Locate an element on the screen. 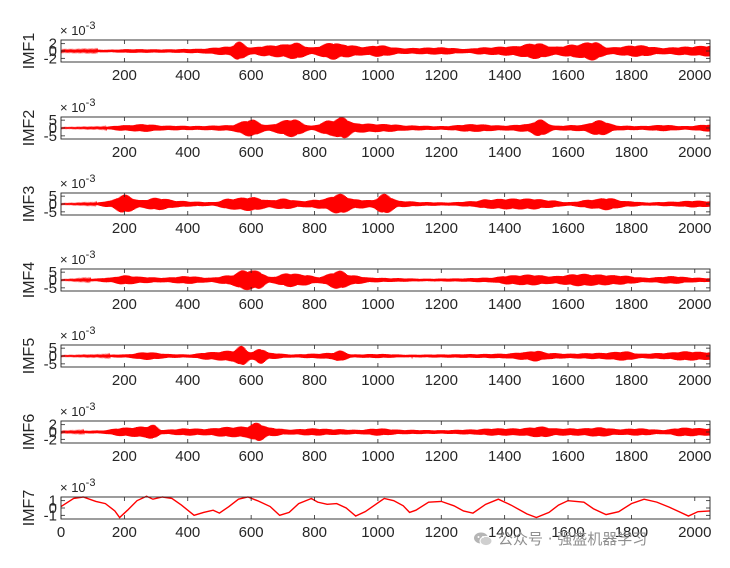 The height and width of the screenshot is (568, 730). watermark: 公众号 · 强盛机器学习 is located at coordinates (560, 538).